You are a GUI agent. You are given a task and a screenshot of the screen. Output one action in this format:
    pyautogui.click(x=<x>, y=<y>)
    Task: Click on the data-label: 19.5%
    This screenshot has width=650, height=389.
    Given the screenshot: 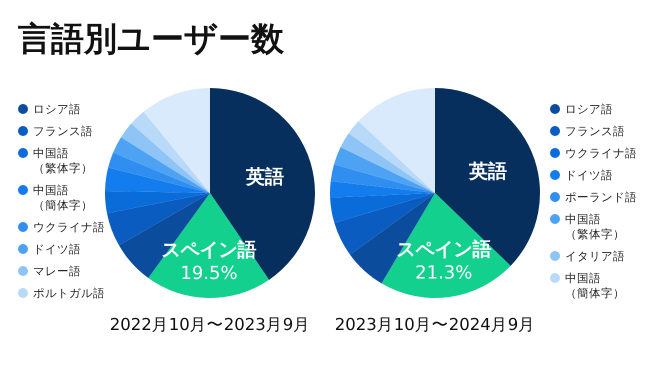 What is the action you would take?
    pyautogui.click(x=209, y=273)
    